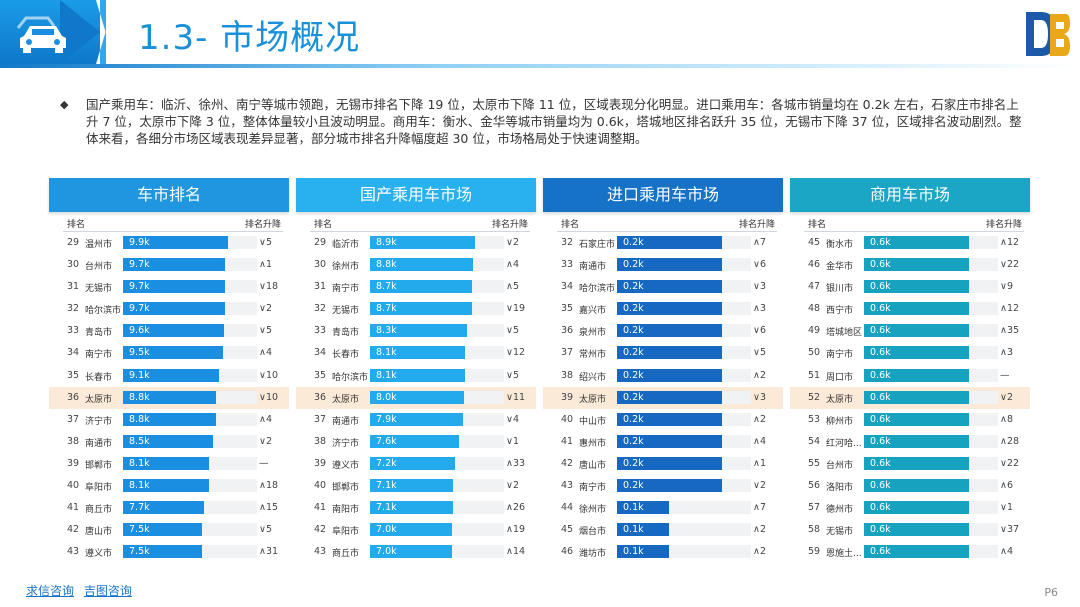 This screenshot has height=607, width=1080. What do you see at coordinates (416, 552) in the screenshot?
I see `table-row: 43 商丘市 7.0k ∧14` at bounding box center [416, 552].